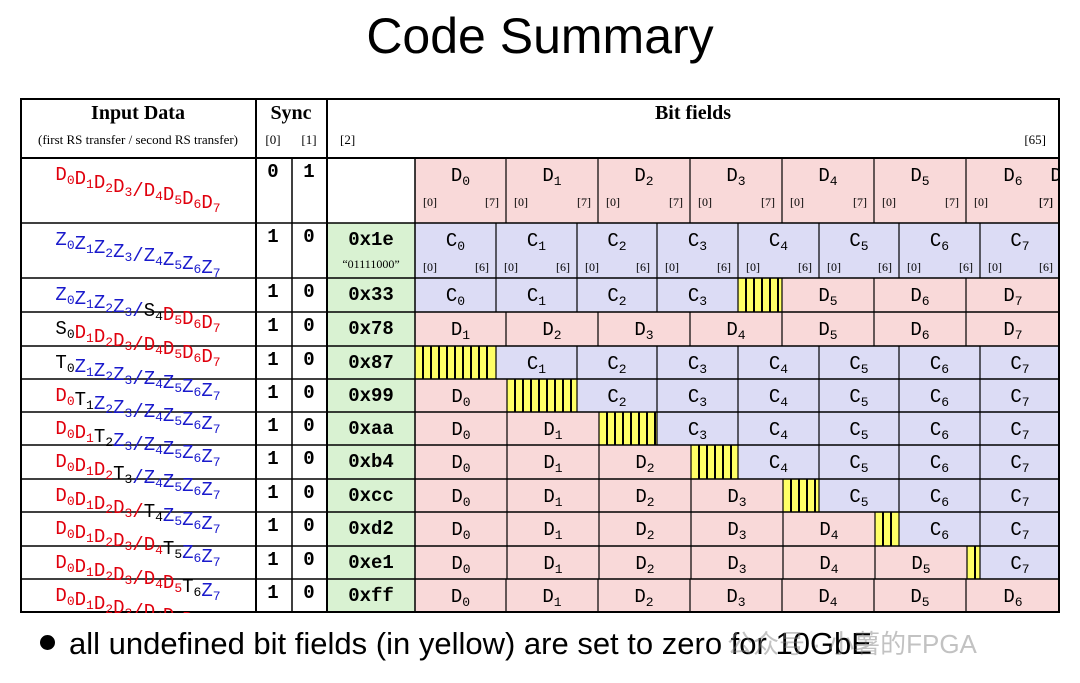 Image resolution: width=1080 pixels, height=683 pixels. Describe the element at coordinates (137, 511) in the screenshot. I see `input-data-cell: D0D1D2D3/T4Z5Z6Z7` at that location.